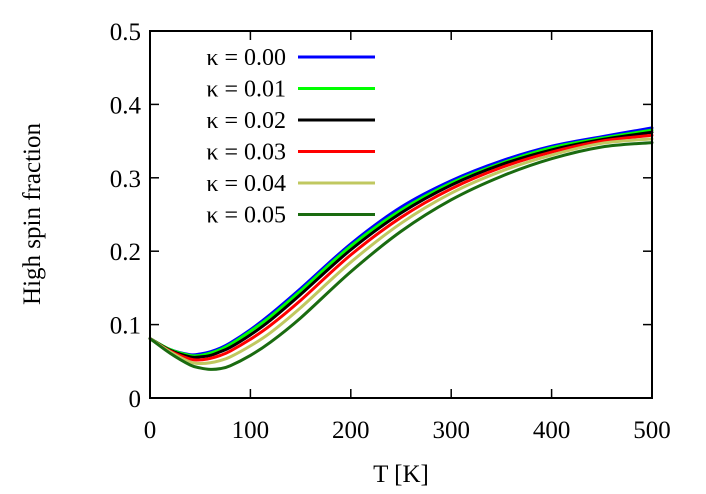  What do you see at coordinates (125, 252) in the screenshot?
I see `y-tick-label: 0.2` at bounding box center [125, 252].